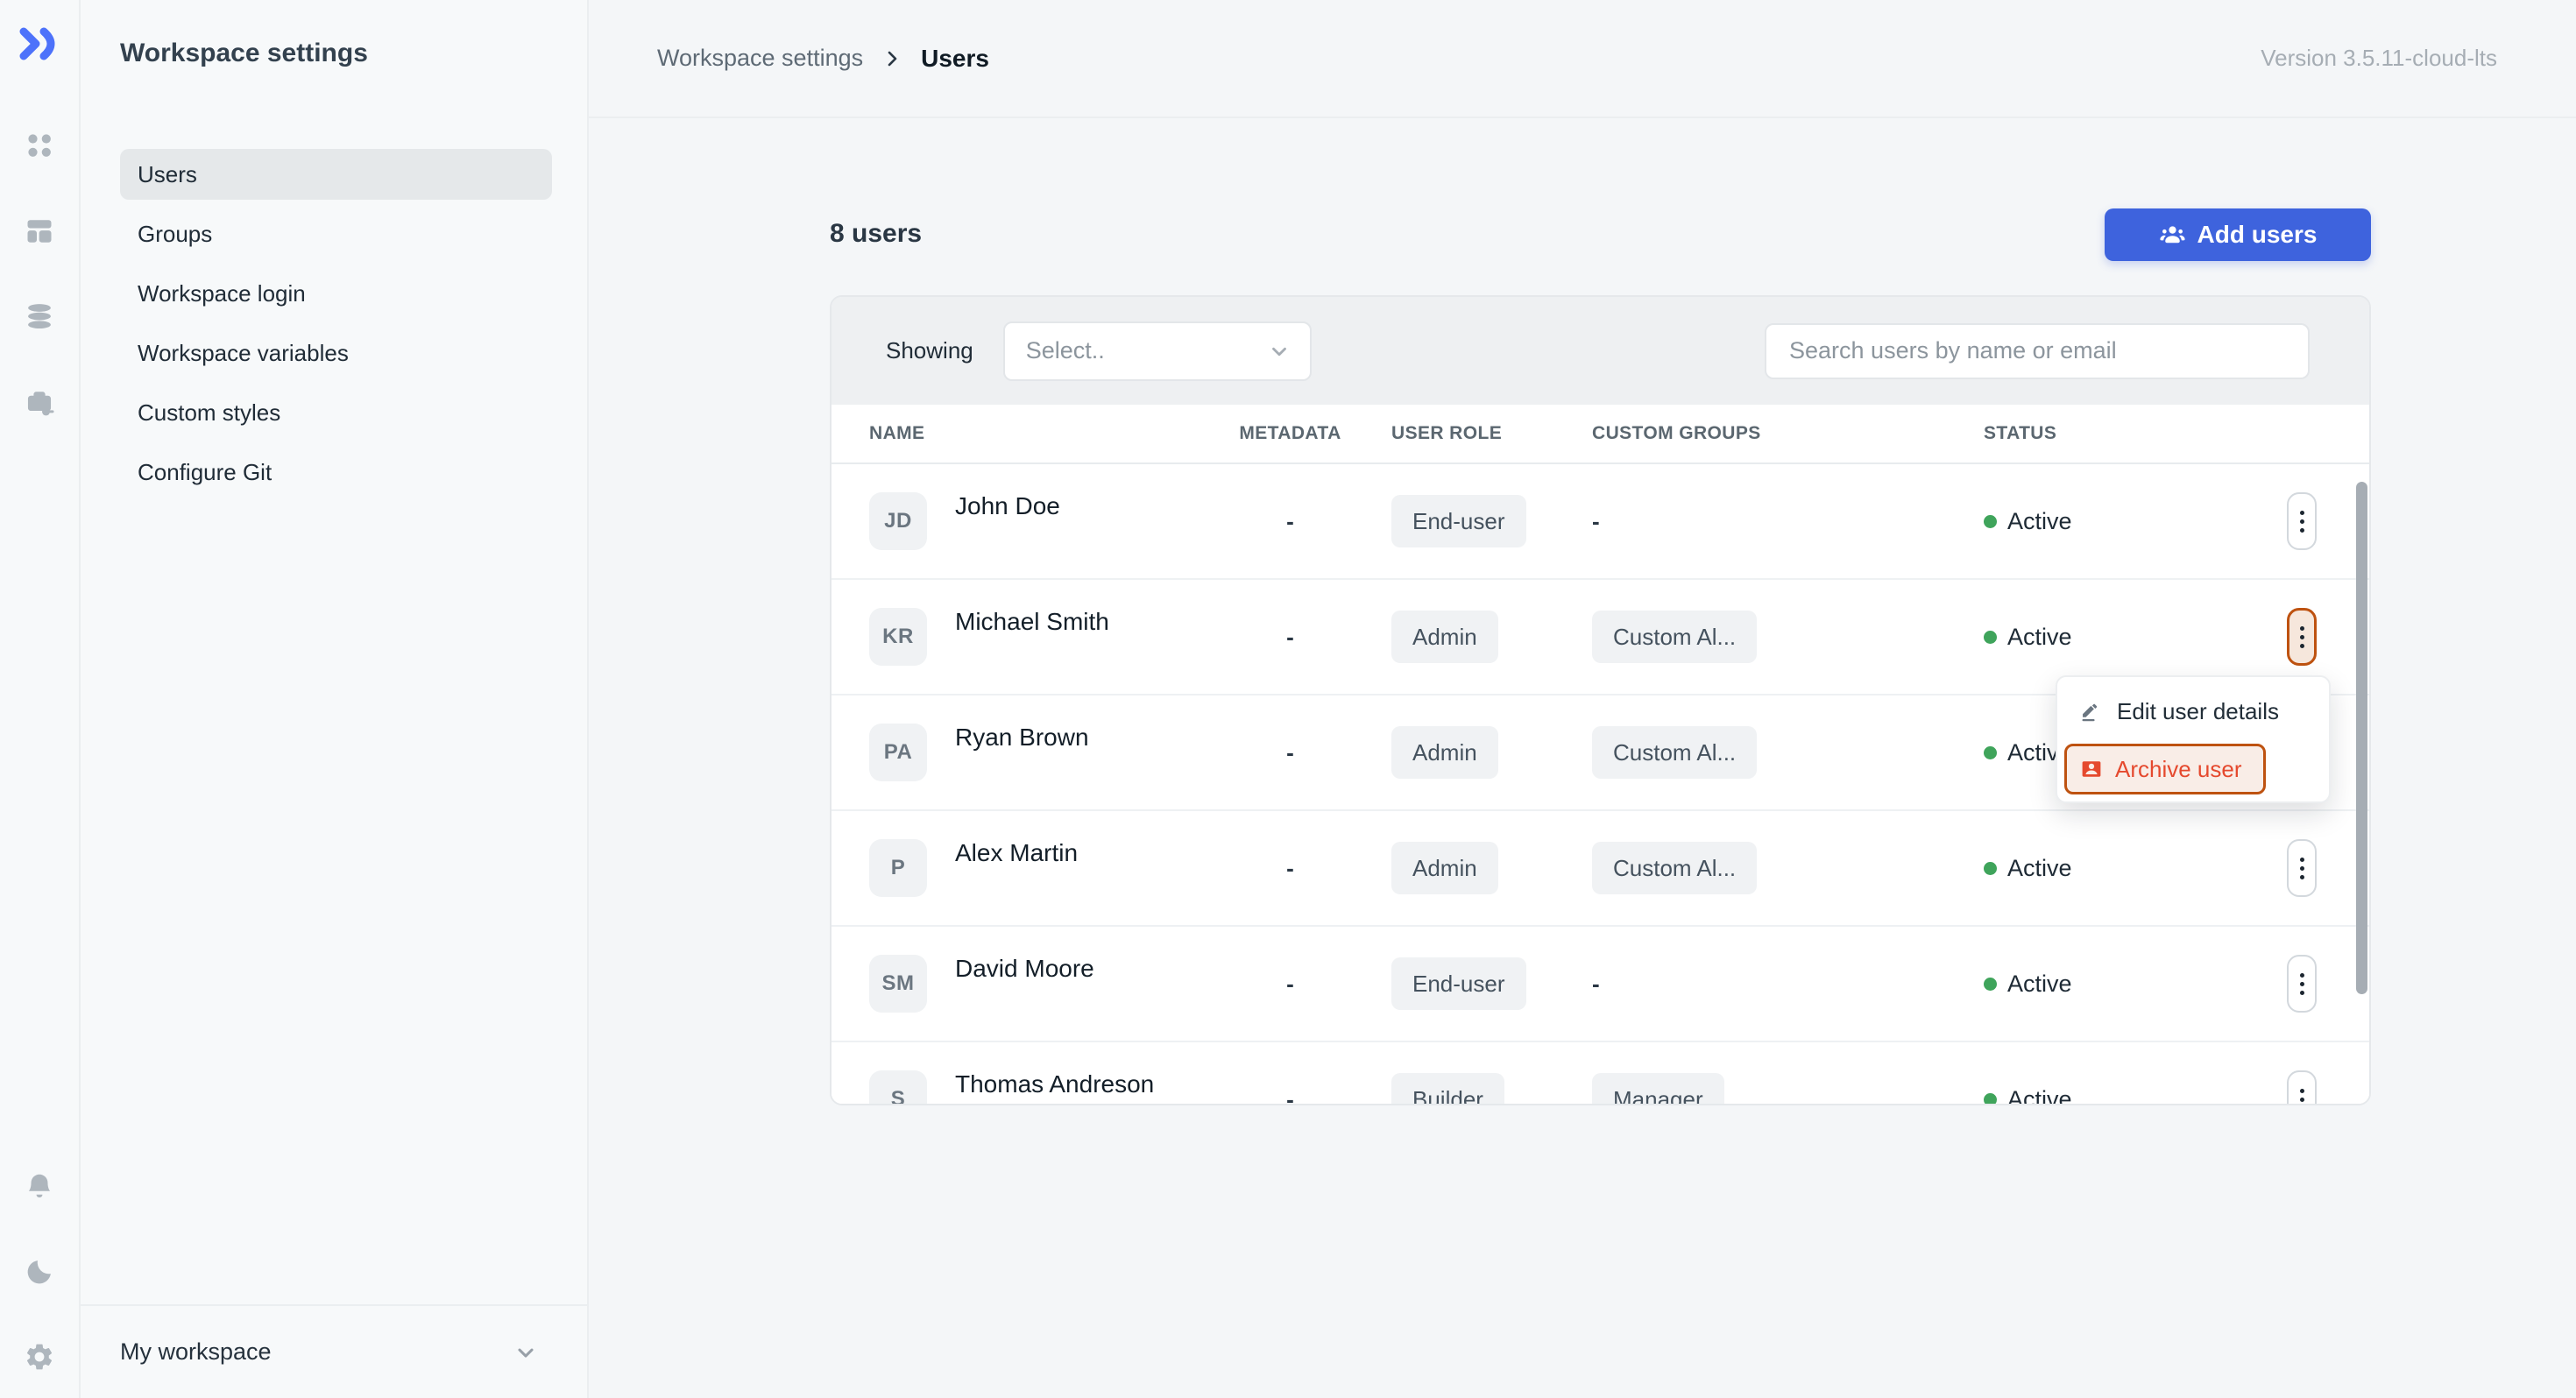 This screenshot has width=2576, height=1398. Describe the element at coordinates (955, 58) in the screenshot. I see `breadcrumb-current: Users` at that location.